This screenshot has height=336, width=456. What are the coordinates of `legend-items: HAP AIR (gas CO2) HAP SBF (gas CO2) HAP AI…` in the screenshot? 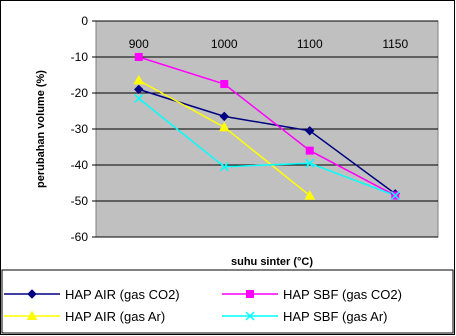 It's located at (203, 305).